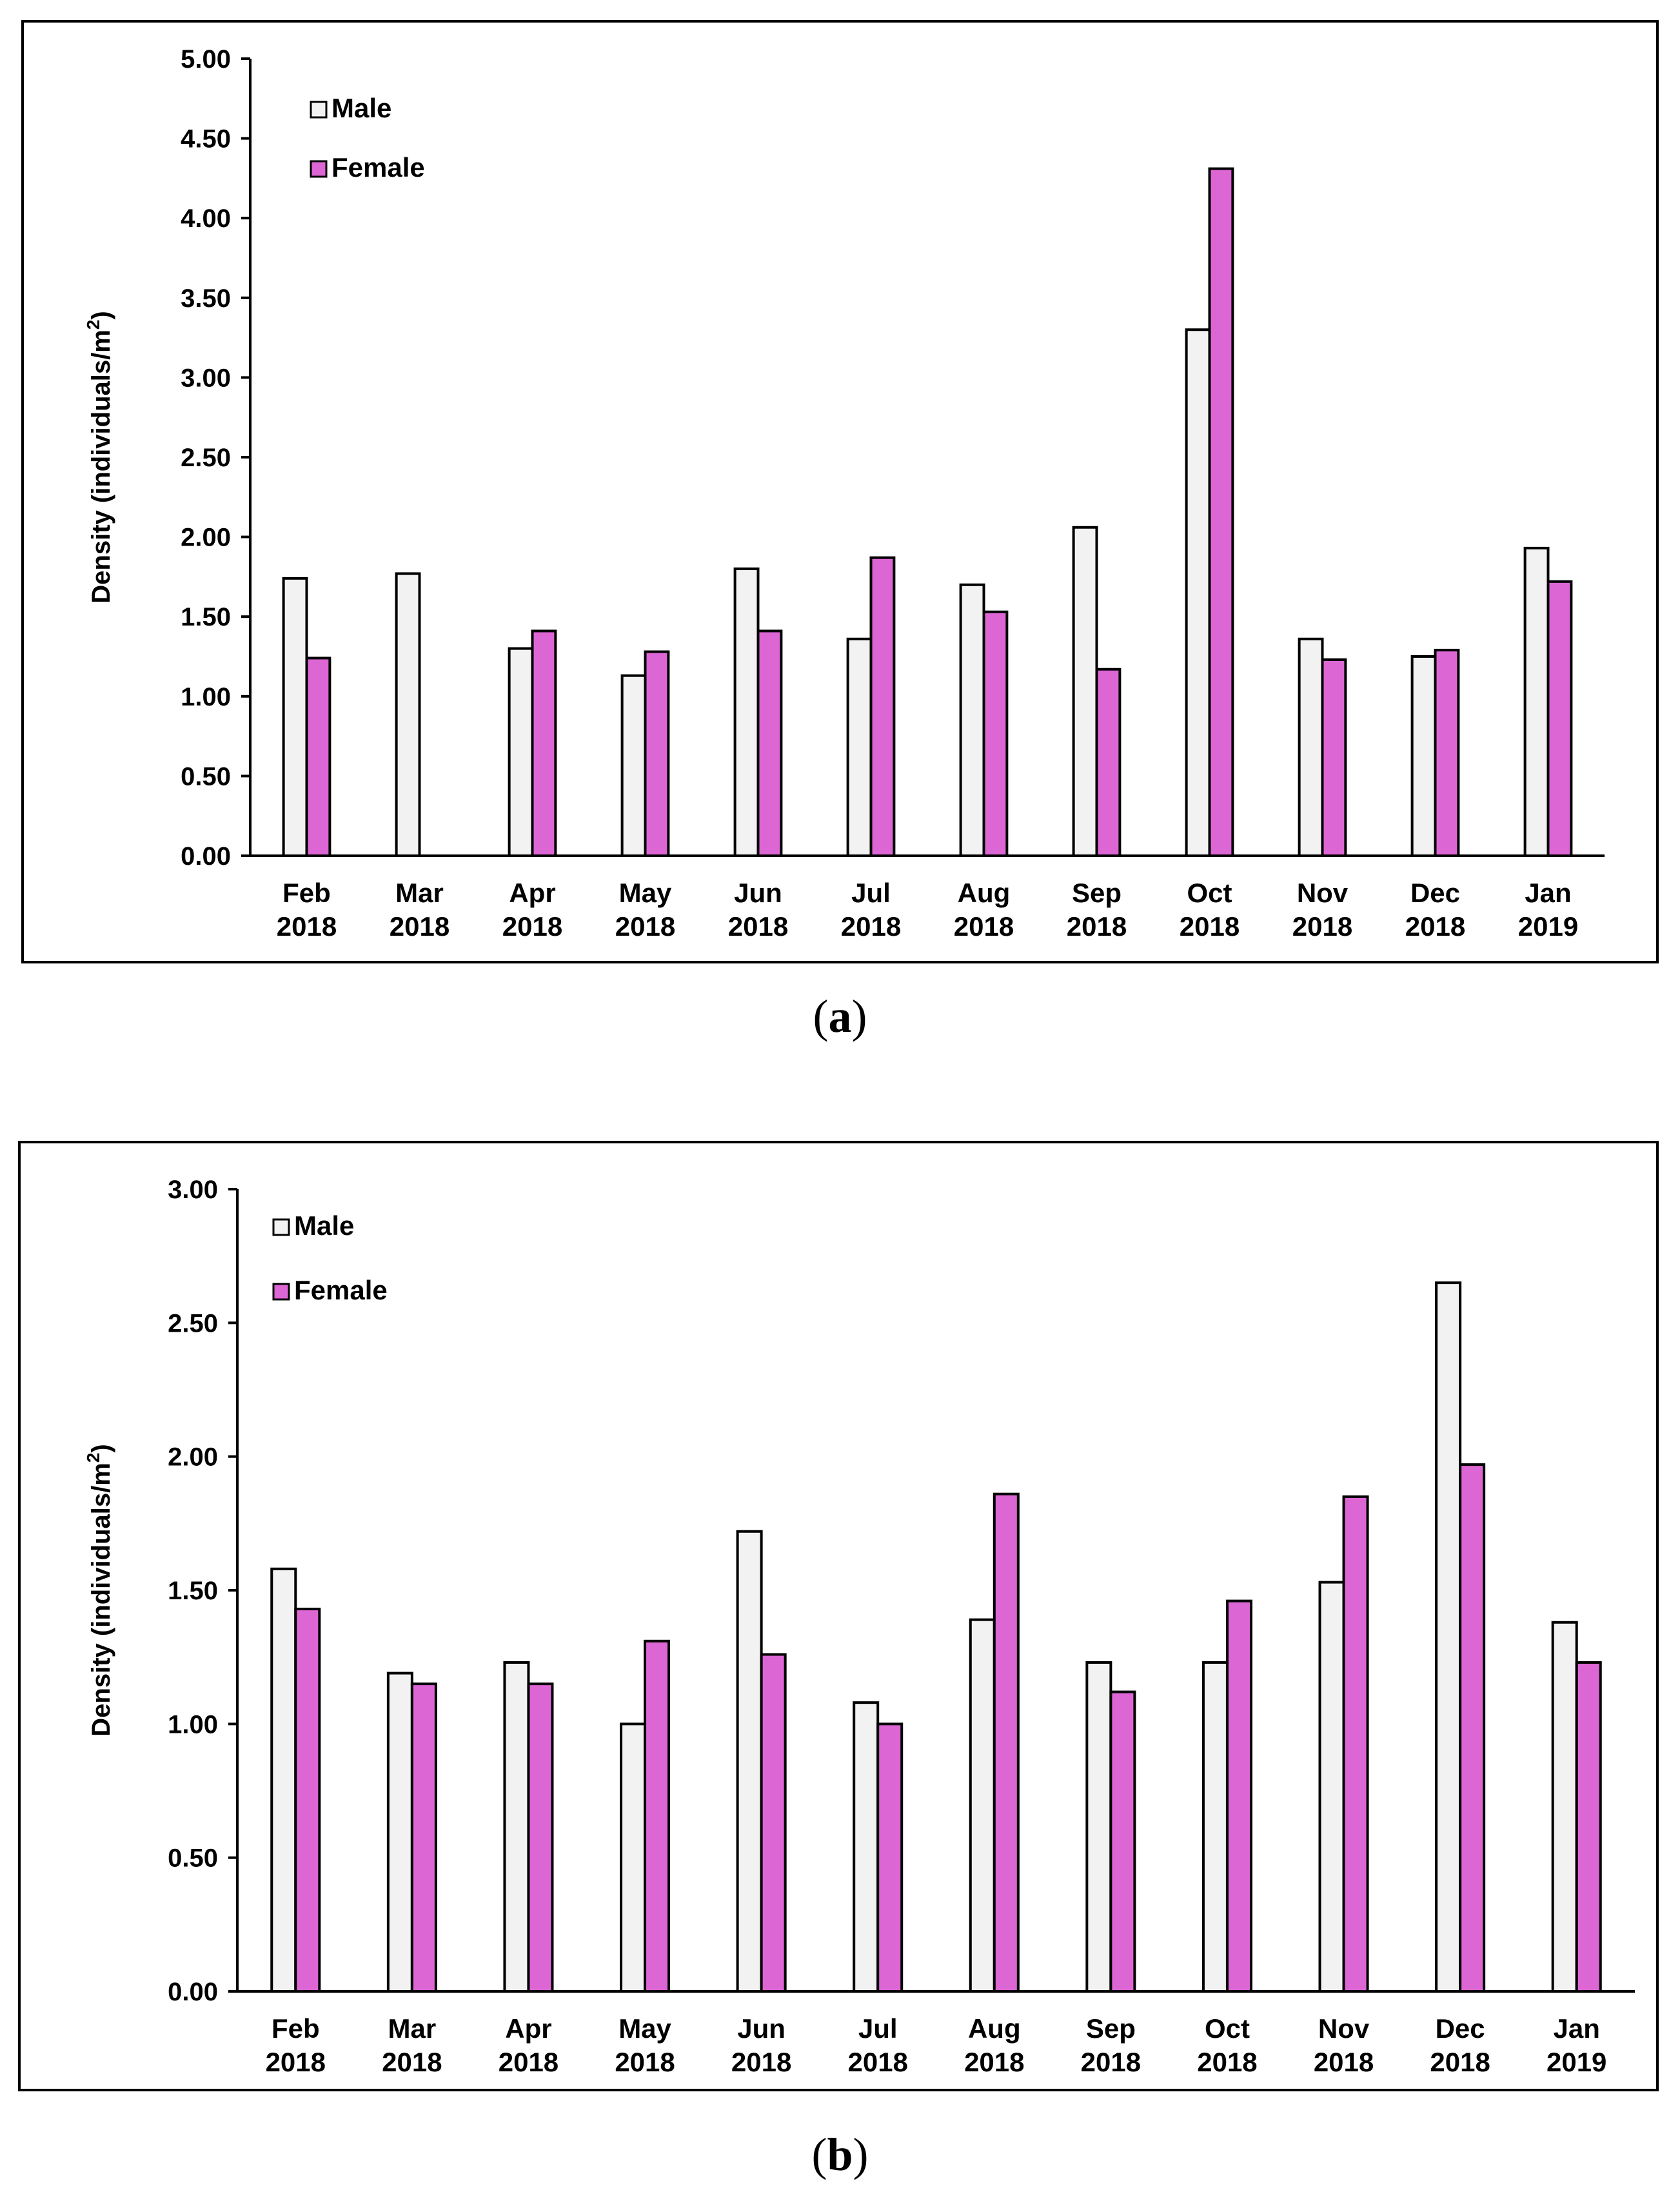  Describe the element at coordinates (657, 1816) in the screenshot. I see `bar-female-may-2018` at that location.